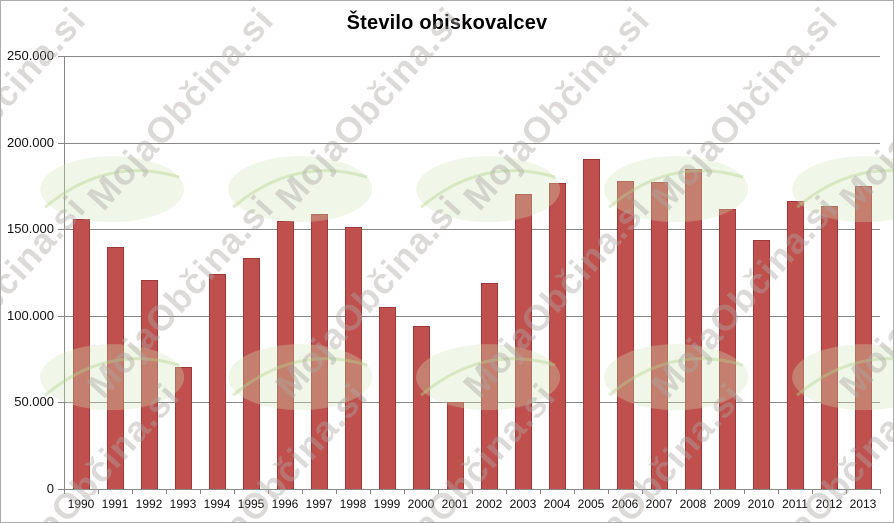 The image size is (894, 523). What do you see at coordinates (30, 228) in the screenshot?
I see `y-axis-label: 150.000` at bounding box center [30, 228].